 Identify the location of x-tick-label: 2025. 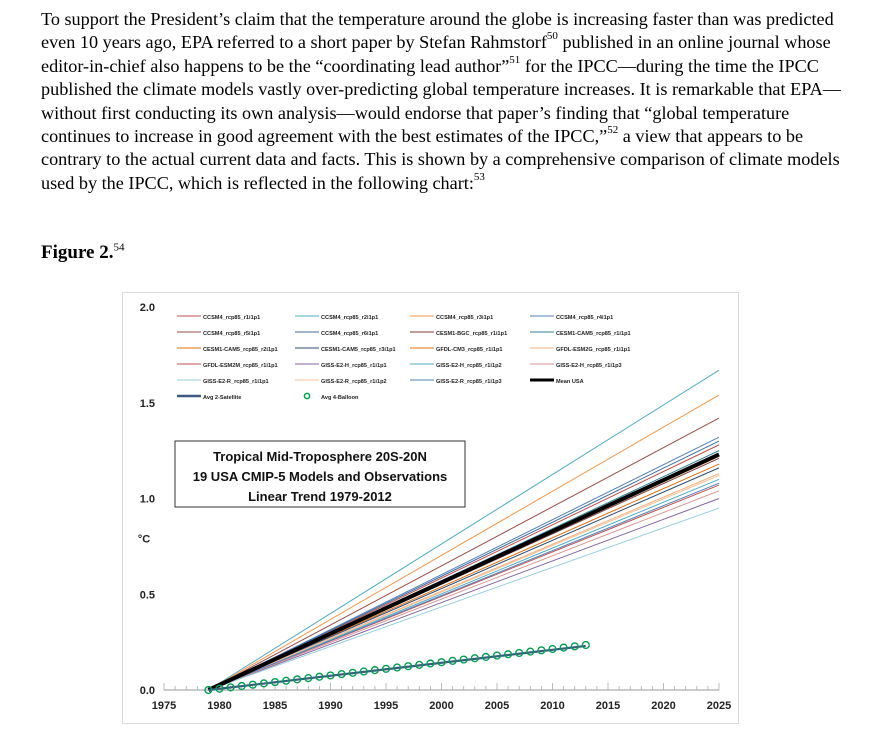
(719, 706).